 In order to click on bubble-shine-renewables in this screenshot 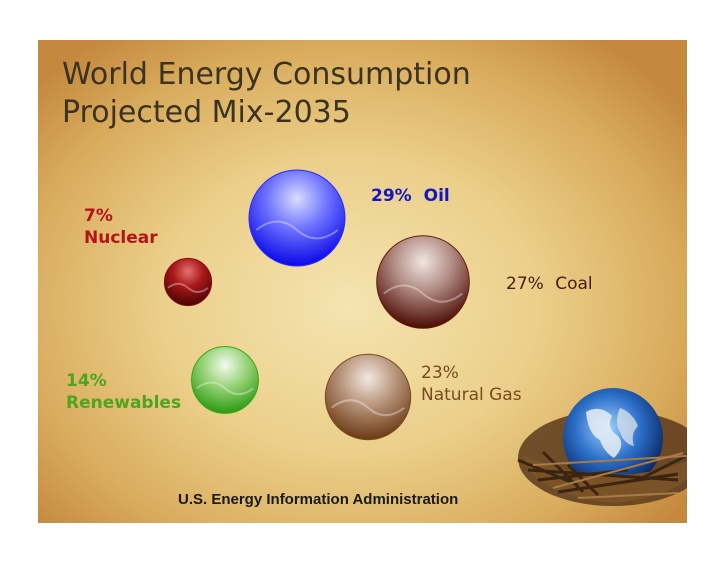, I will do `click(225, 388)`.